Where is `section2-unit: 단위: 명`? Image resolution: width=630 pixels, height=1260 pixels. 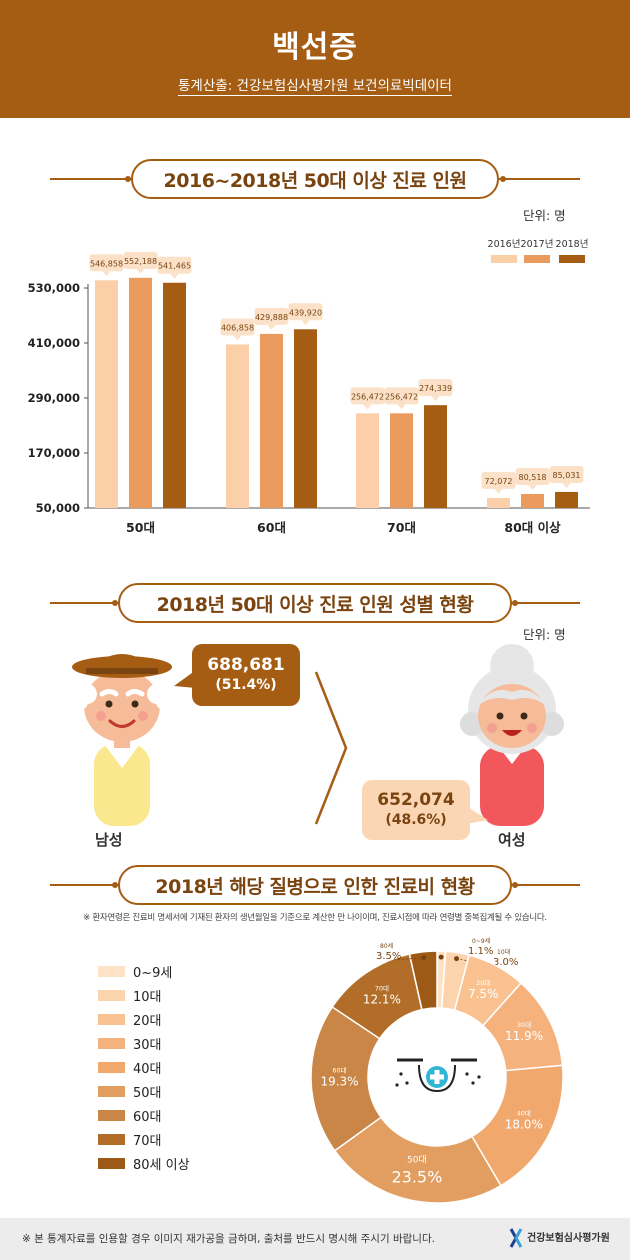 section2-unit: 단위: 명 is located at coordinates (544, 634).